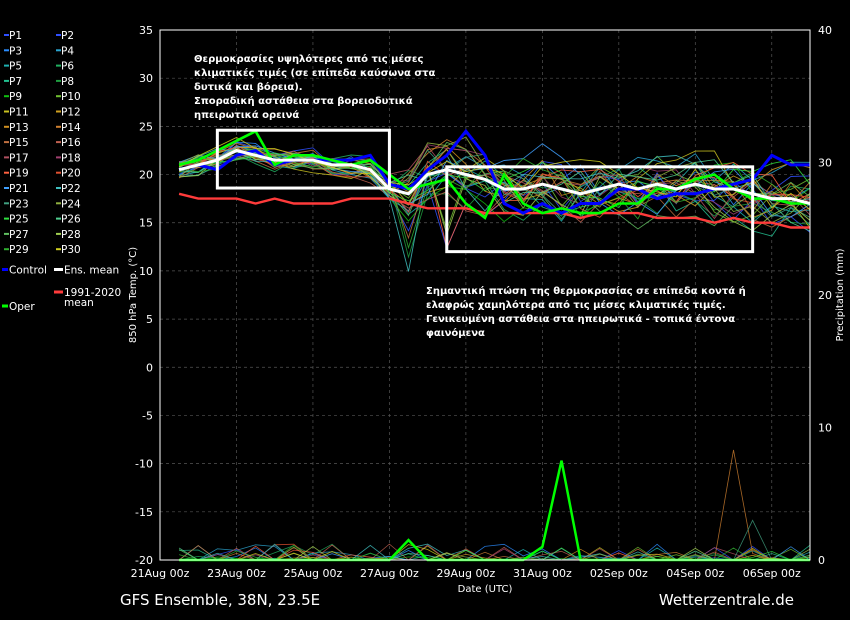 The image size is (850, 620). What do you see at coordinates (825, 30) in the screenshot?
I see `y2-tick-label: 40` at bounding box center [825, 30].